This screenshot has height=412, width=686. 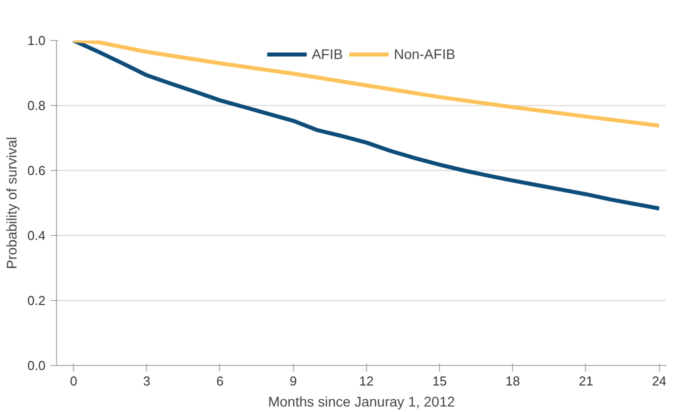 What do you see at coordinates (513, 381) in the screenshot?
I see `x-tick-label: 18` at bounding box center [513, 381].